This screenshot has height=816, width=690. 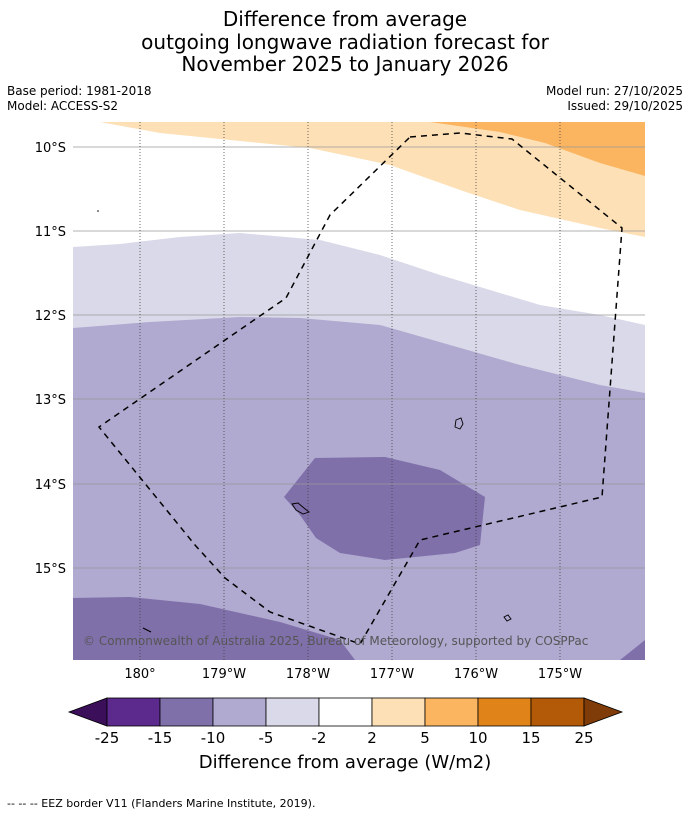 I want to click on title-line-2: outgoing longwave radiation forecast for, so click(x=345, y=41).